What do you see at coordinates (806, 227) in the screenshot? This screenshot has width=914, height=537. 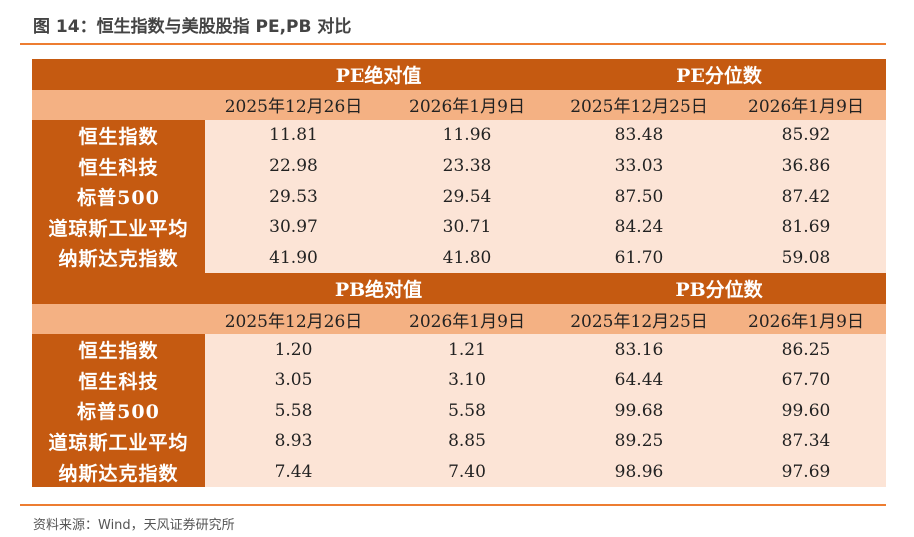 I see `value-cell: 81.69` at bounding box center [806, 227].